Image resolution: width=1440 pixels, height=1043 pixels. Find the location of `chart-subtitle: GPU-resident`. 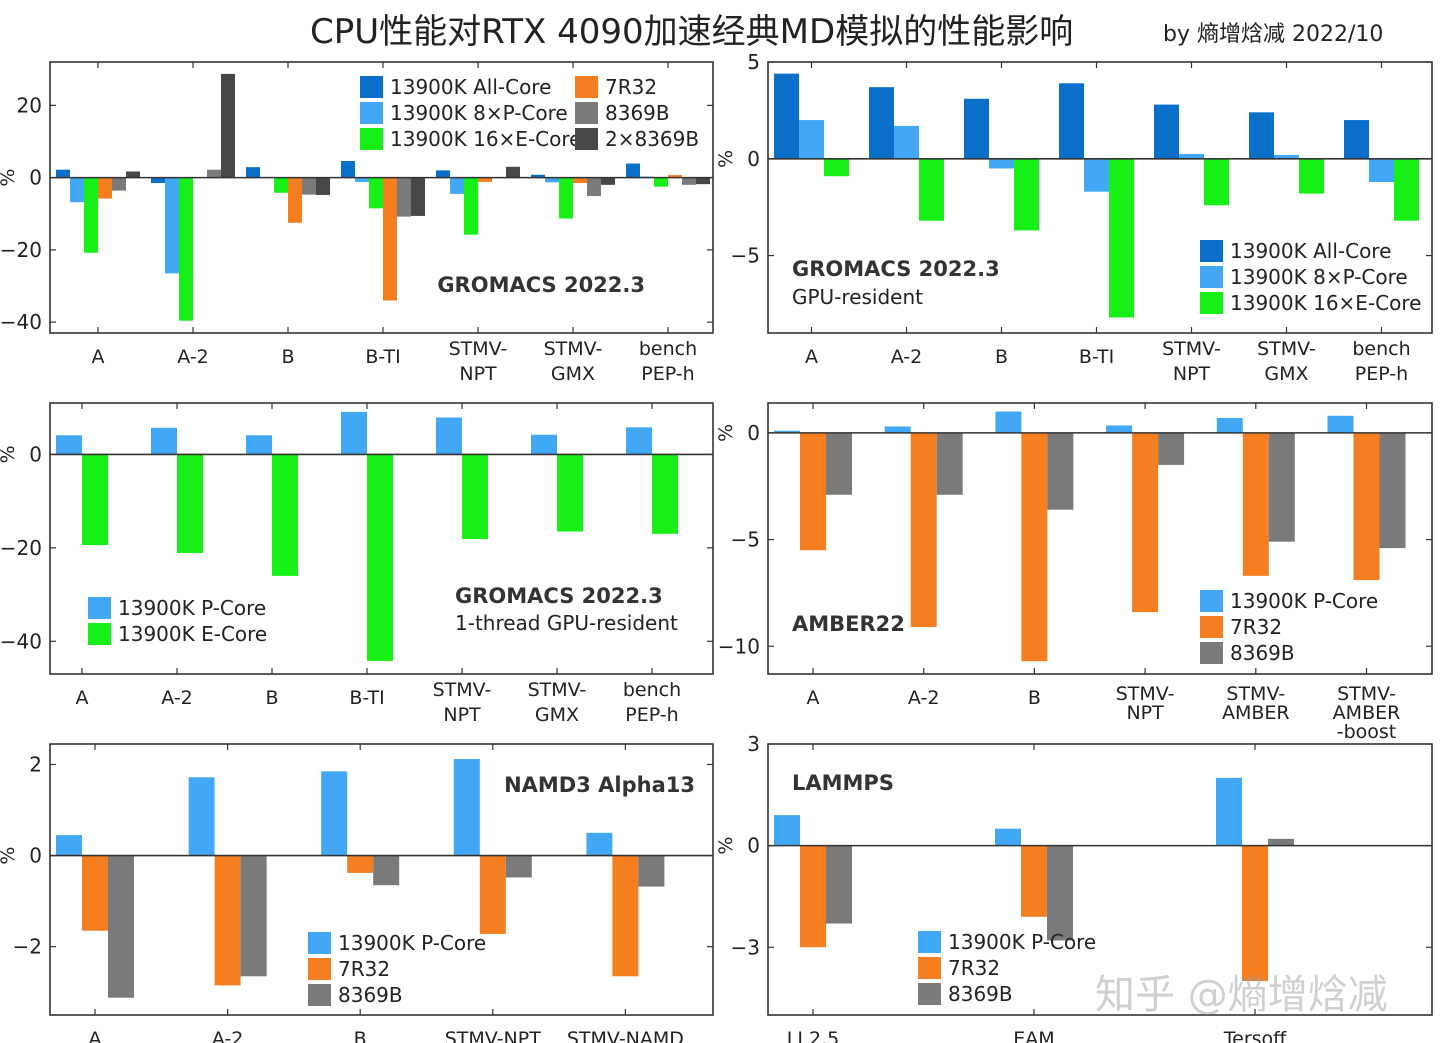

chart-subtitle: GPU-resident is located at coordinates (857, 297).